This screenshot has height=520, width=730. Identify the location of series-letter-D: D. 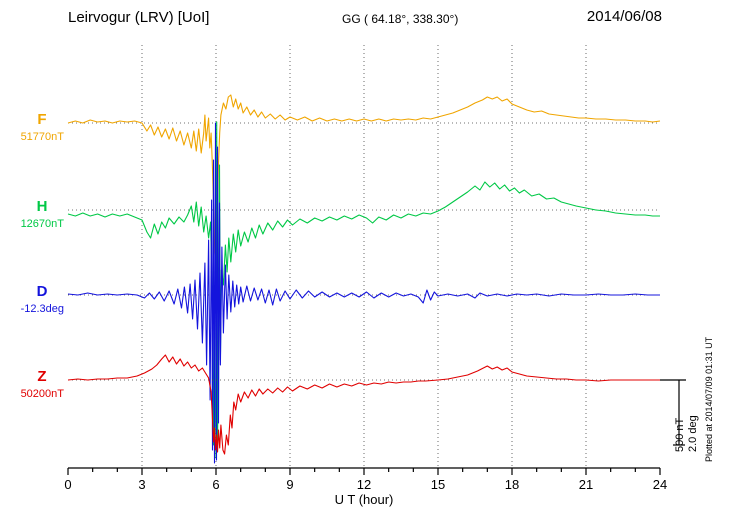
(42, 291).